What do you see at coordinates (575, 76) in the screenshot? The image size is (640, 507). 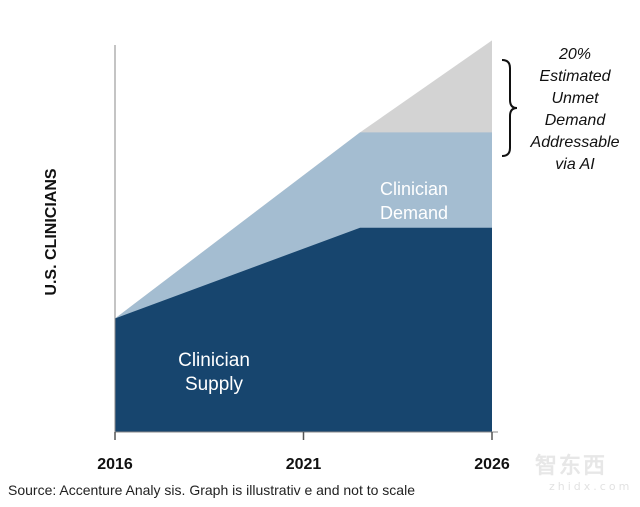 I see `annotation-line: Estimated` at bounding box center [575, 76].